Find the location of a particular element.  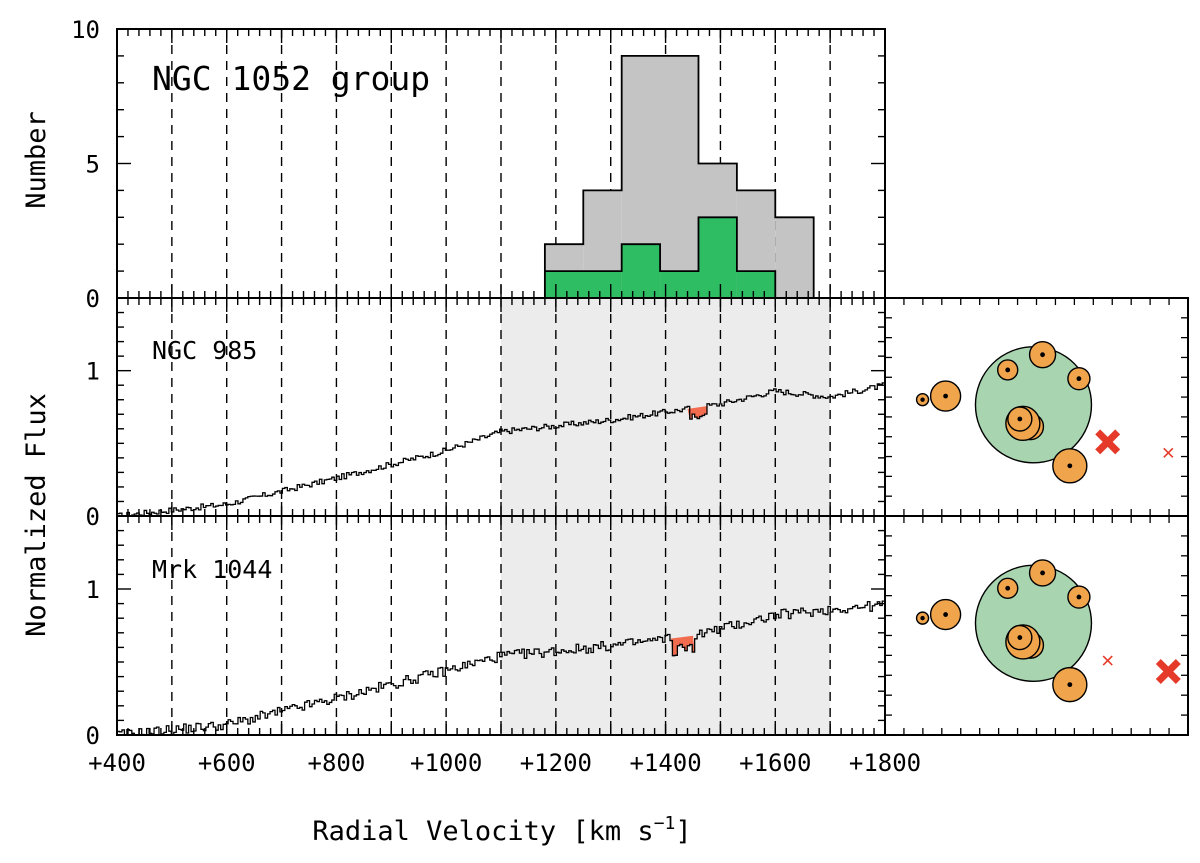

mrk1044-y-tick-label: 0 is located at coordinates (93, 736).